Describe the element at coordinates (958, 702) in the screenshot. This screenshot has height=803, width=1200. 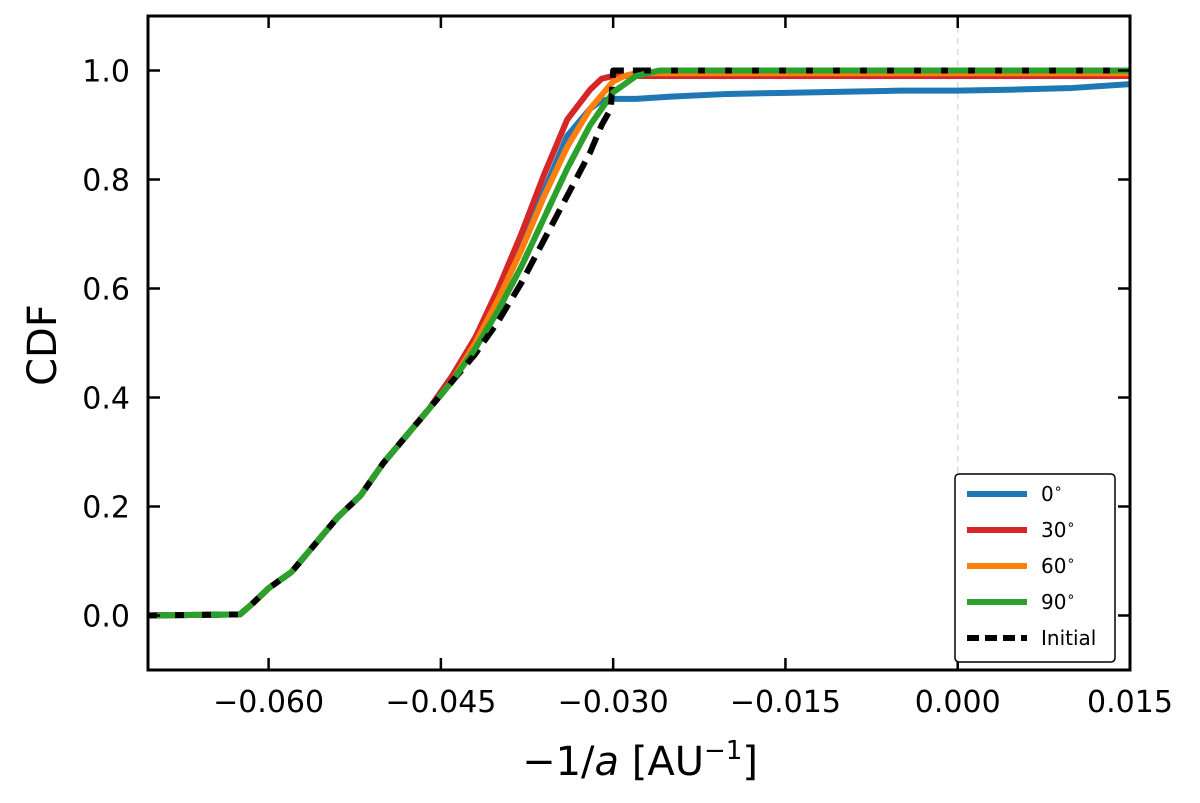
I see `x-tick-label: 0.000` at that location.